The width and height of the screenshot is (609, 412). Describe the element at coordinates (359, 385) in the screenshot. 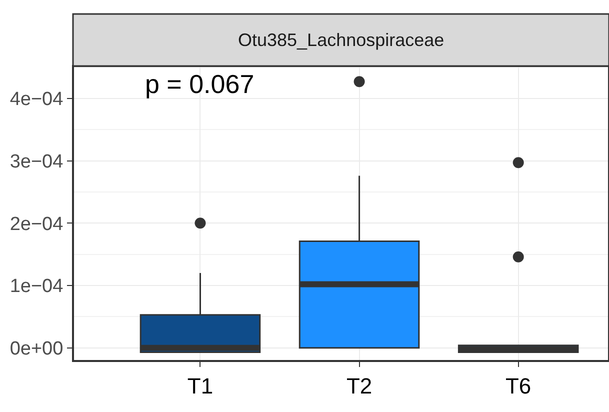

I see `x-tick-label: T2` at that location.